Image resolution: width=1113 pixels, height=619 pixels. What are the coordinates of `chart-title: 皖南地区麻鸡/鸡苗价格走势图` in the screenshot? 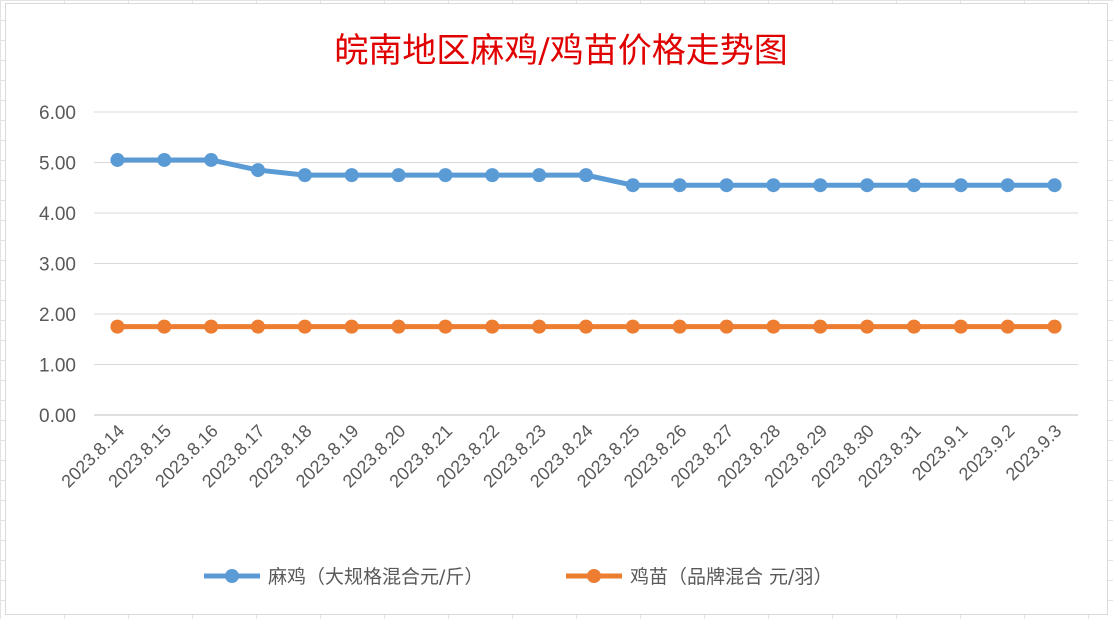 It's located at (560, 51).